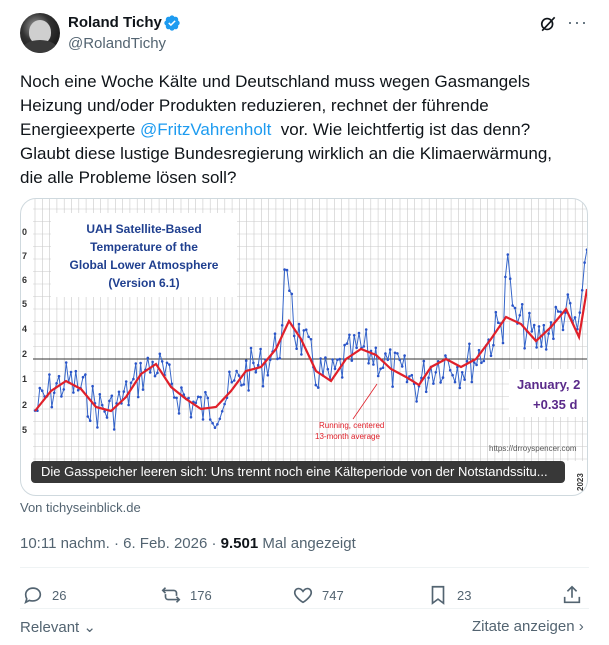 The image size is (609, 645). I want to click on grok-icon, so click(548, 24).